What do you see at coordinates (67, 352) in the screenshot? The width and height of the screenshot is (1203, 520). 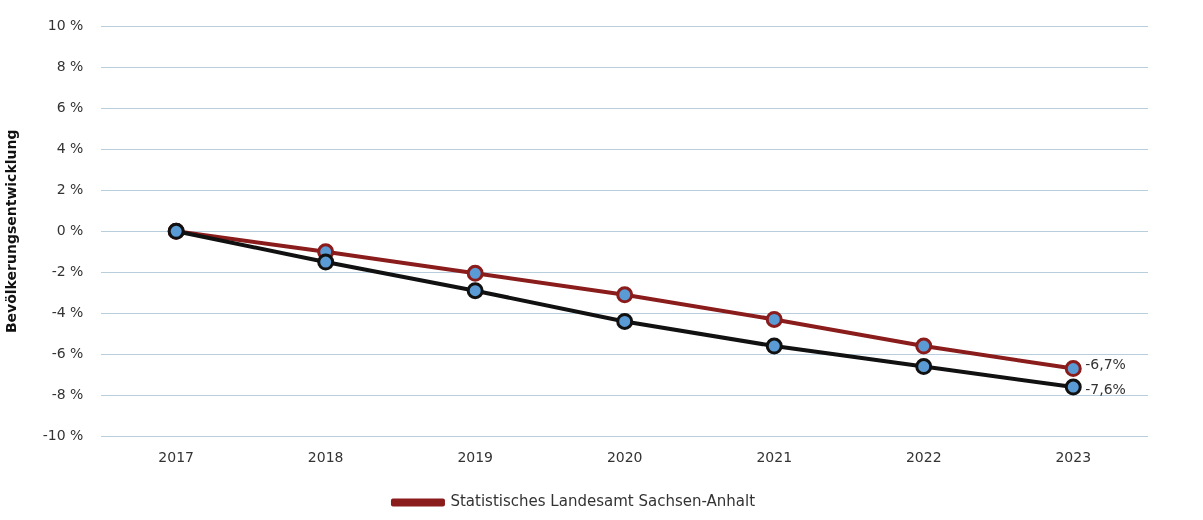 I see `y-tick-label: -6 %` at bounding box center [67, 352].